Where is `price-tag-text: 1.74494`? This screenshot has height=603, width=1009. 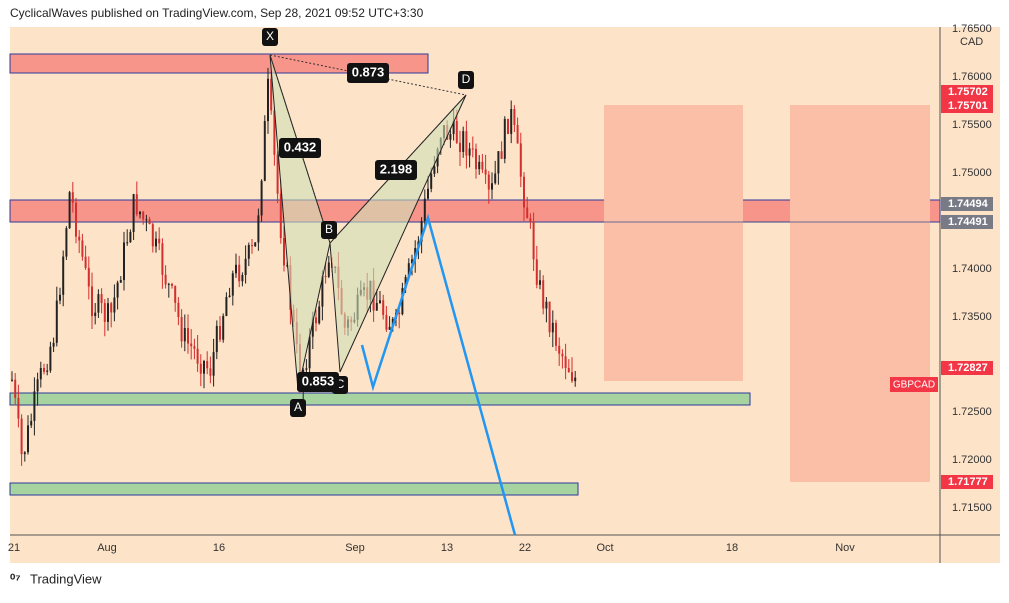 price-tag-text: 1.74494 is located at coordinates (968, 204).